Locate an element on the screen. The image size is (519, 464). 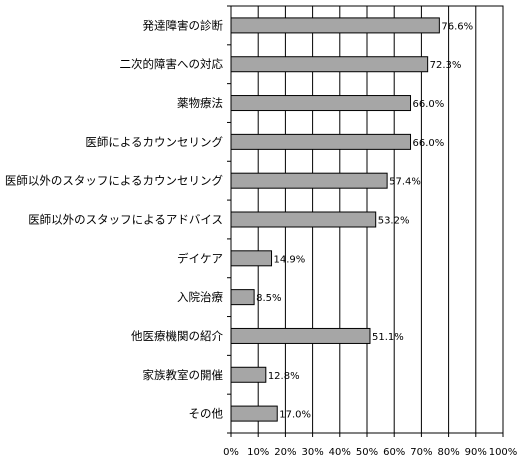
value-label: 8.5% is located at coordinates (268, 298).